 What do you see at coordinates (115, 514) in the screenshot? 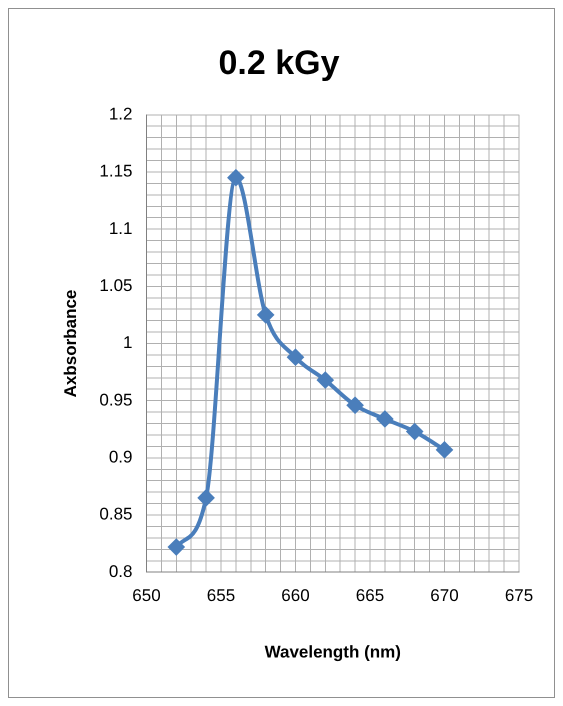
I see `y-tick-label: 0.85` at bounding box center [115, 514].